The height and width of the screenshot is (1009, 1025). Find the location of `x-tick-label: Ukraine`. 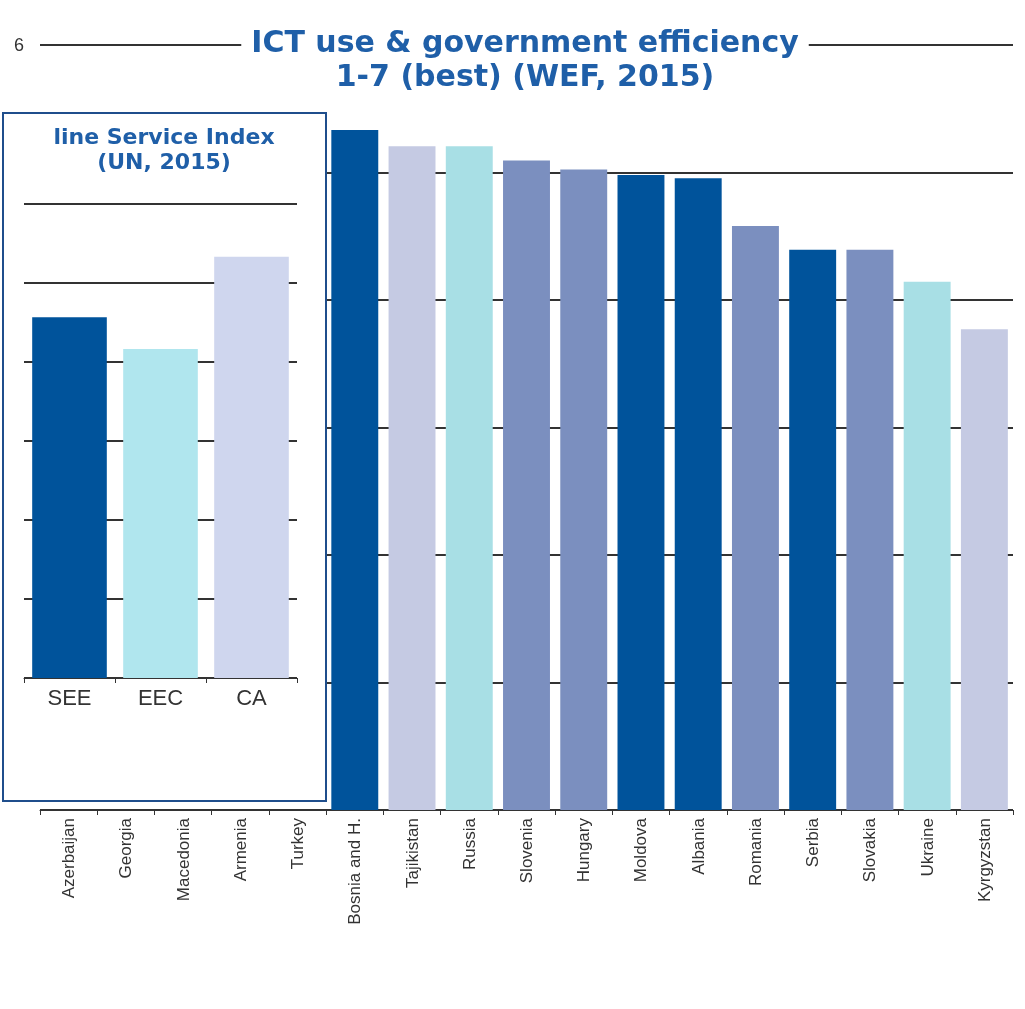

x-tick-label: Ukraine is located at coordinates (927, 847).